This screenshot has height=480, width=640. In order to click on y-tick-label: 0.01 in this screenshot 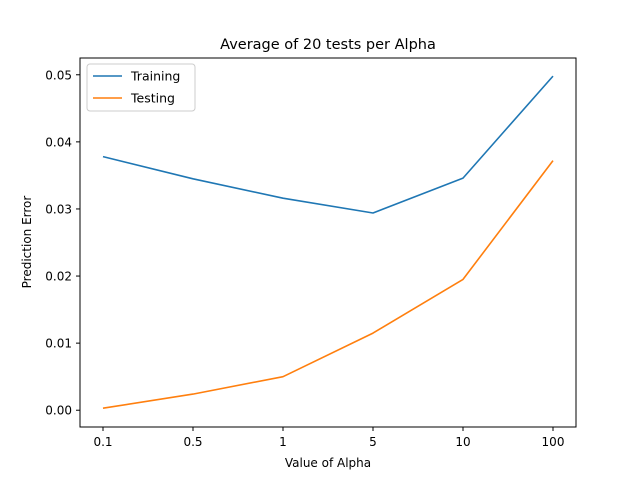, I will do `click(58, 344)`.